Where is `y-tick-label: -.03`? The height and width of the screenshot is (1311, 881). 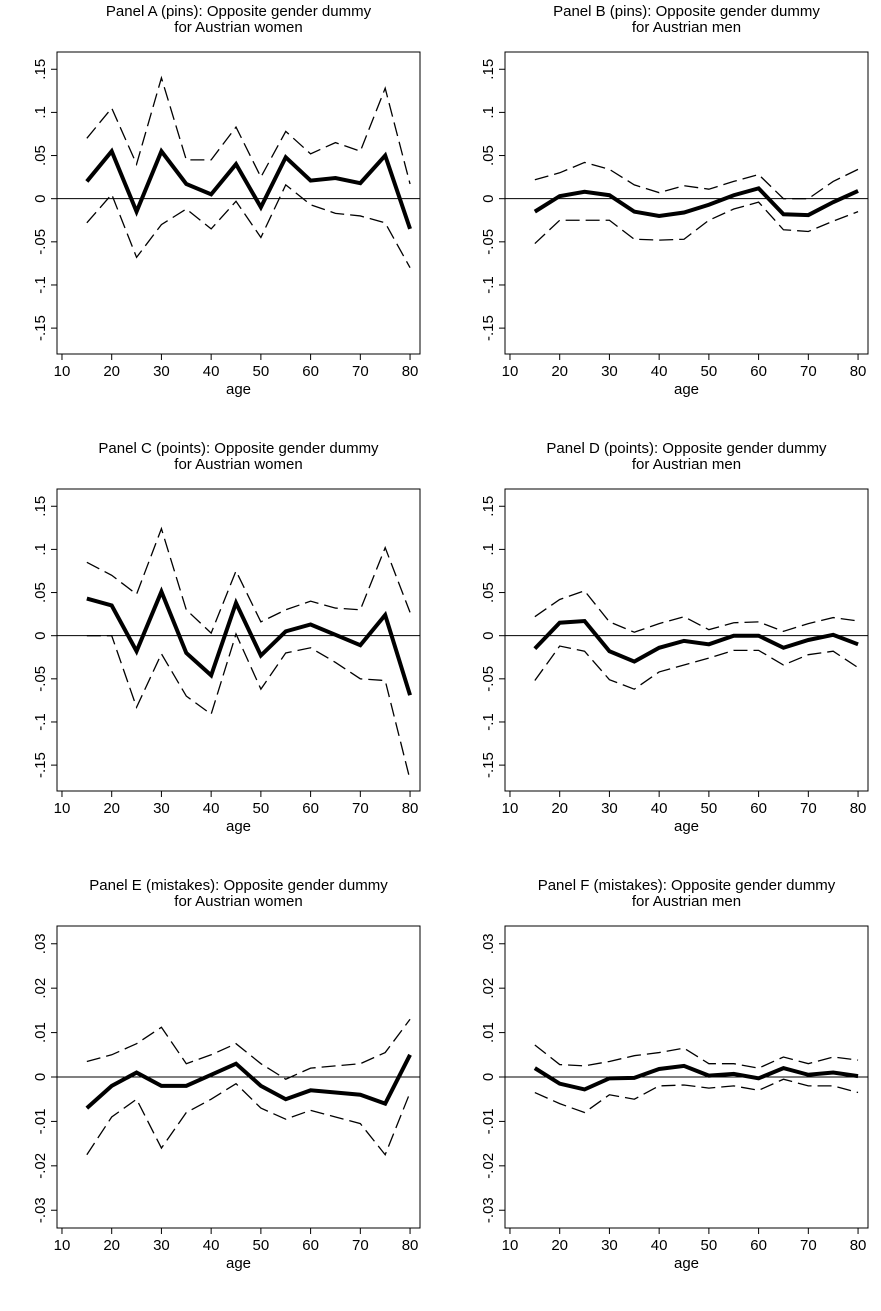
y-tick-label: -.03 is located at coordinates (488, 1210).